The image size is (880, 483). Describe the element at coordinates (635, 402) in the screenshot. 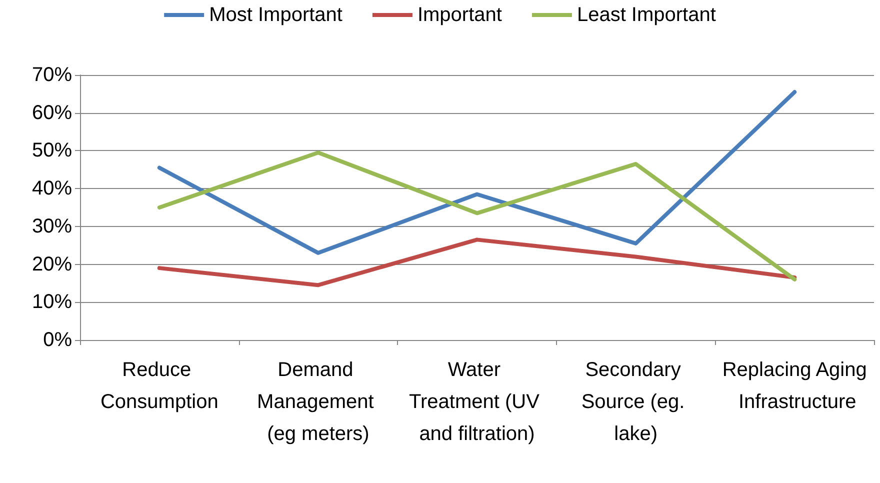

I see `x-tick-label: Secondary Source (eg. lake)` at that location.